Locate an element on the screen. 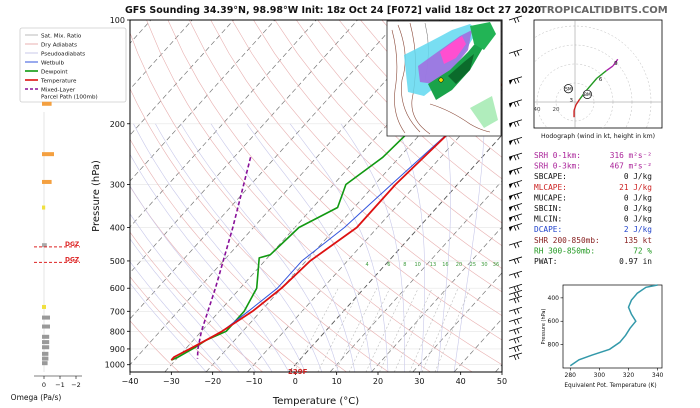  mix-ratio-label: 13 is located at coordinates (433, 265).